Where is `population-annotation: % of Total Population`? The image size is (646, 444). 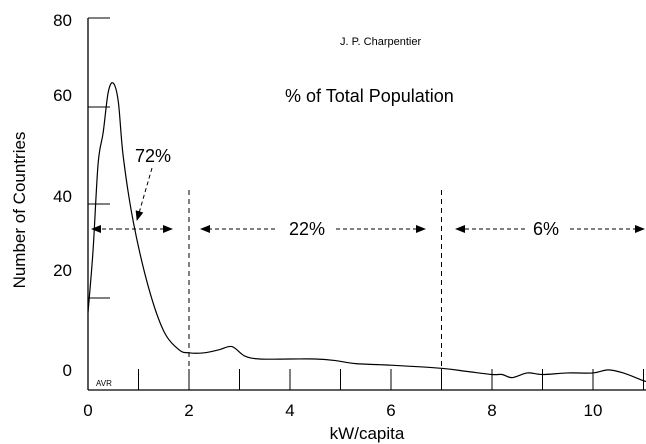 population-annotation: % of Total Population is located at coordinates (369, 96).